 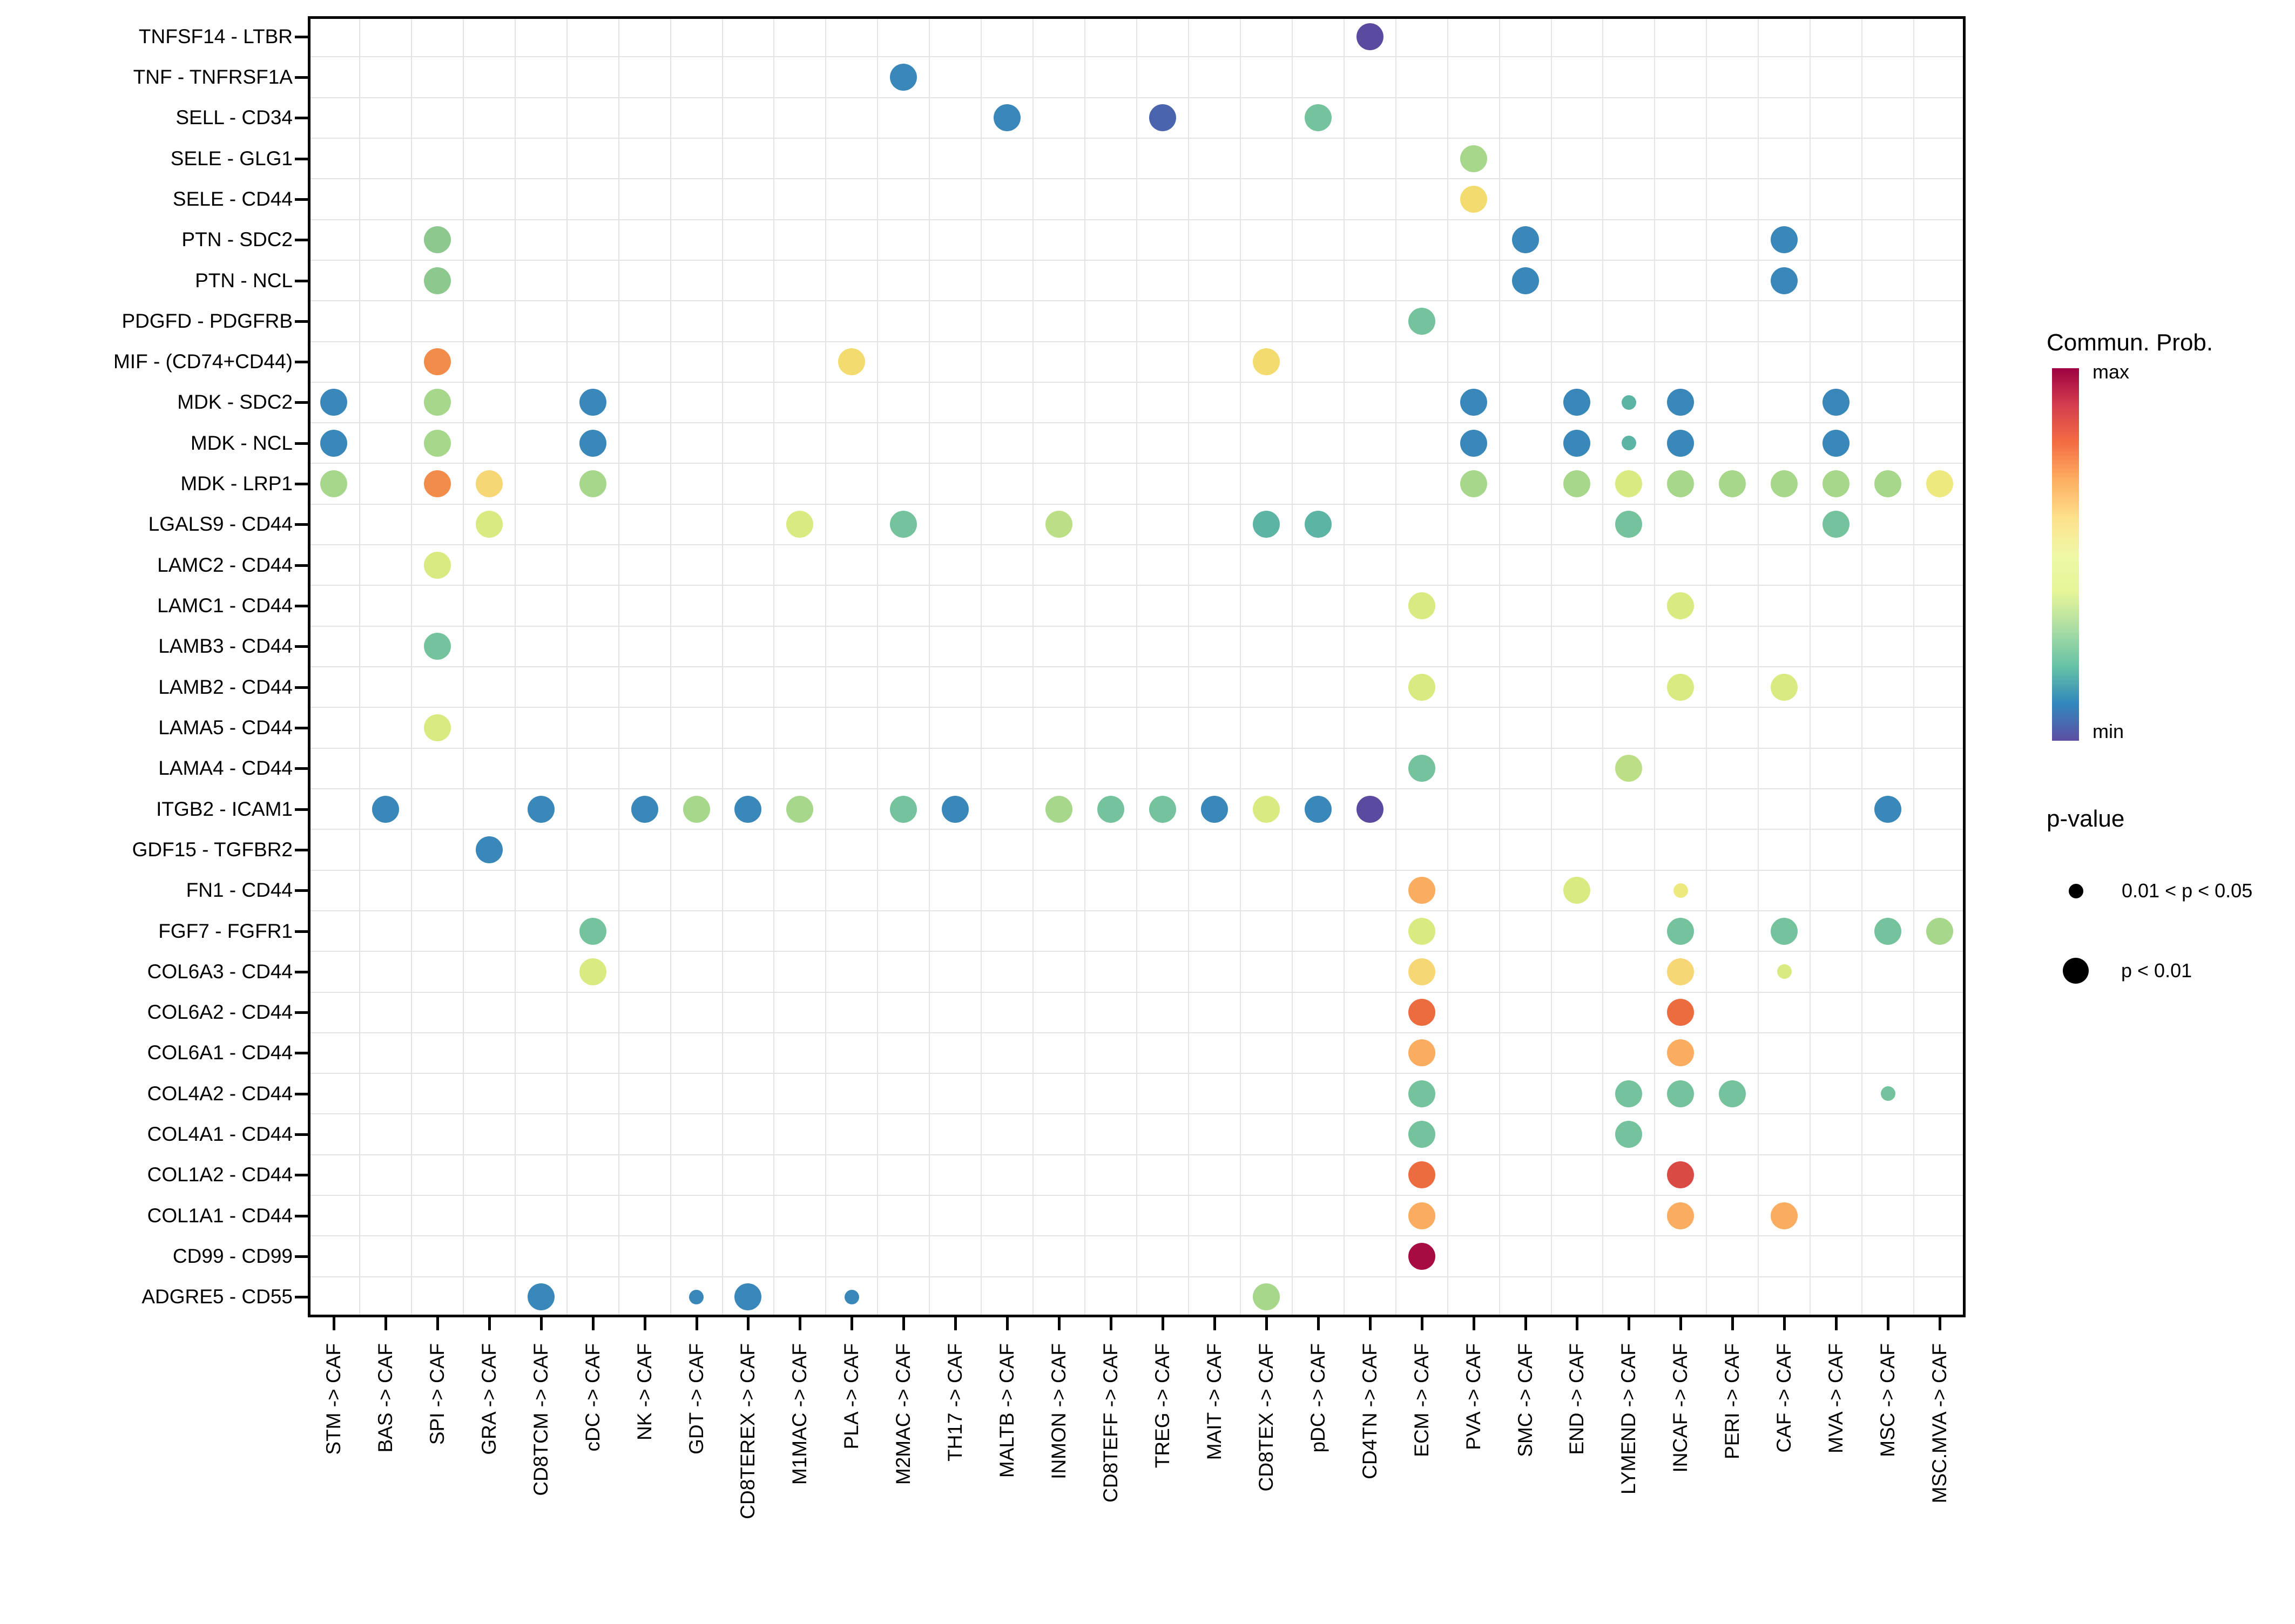 I want to click on x-axis-label: MALTB -> CAF, so click(x=1007, y=1410).